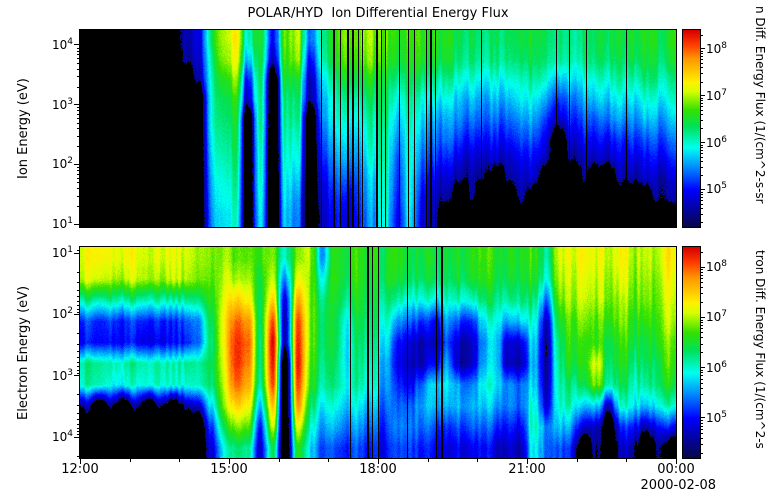 Image resolution: width=780 pixels, height=499 pixels. Describe the element at coordinates (717, 267) in the screenshot. I see `colorbar-tick-label: 108` at that location.